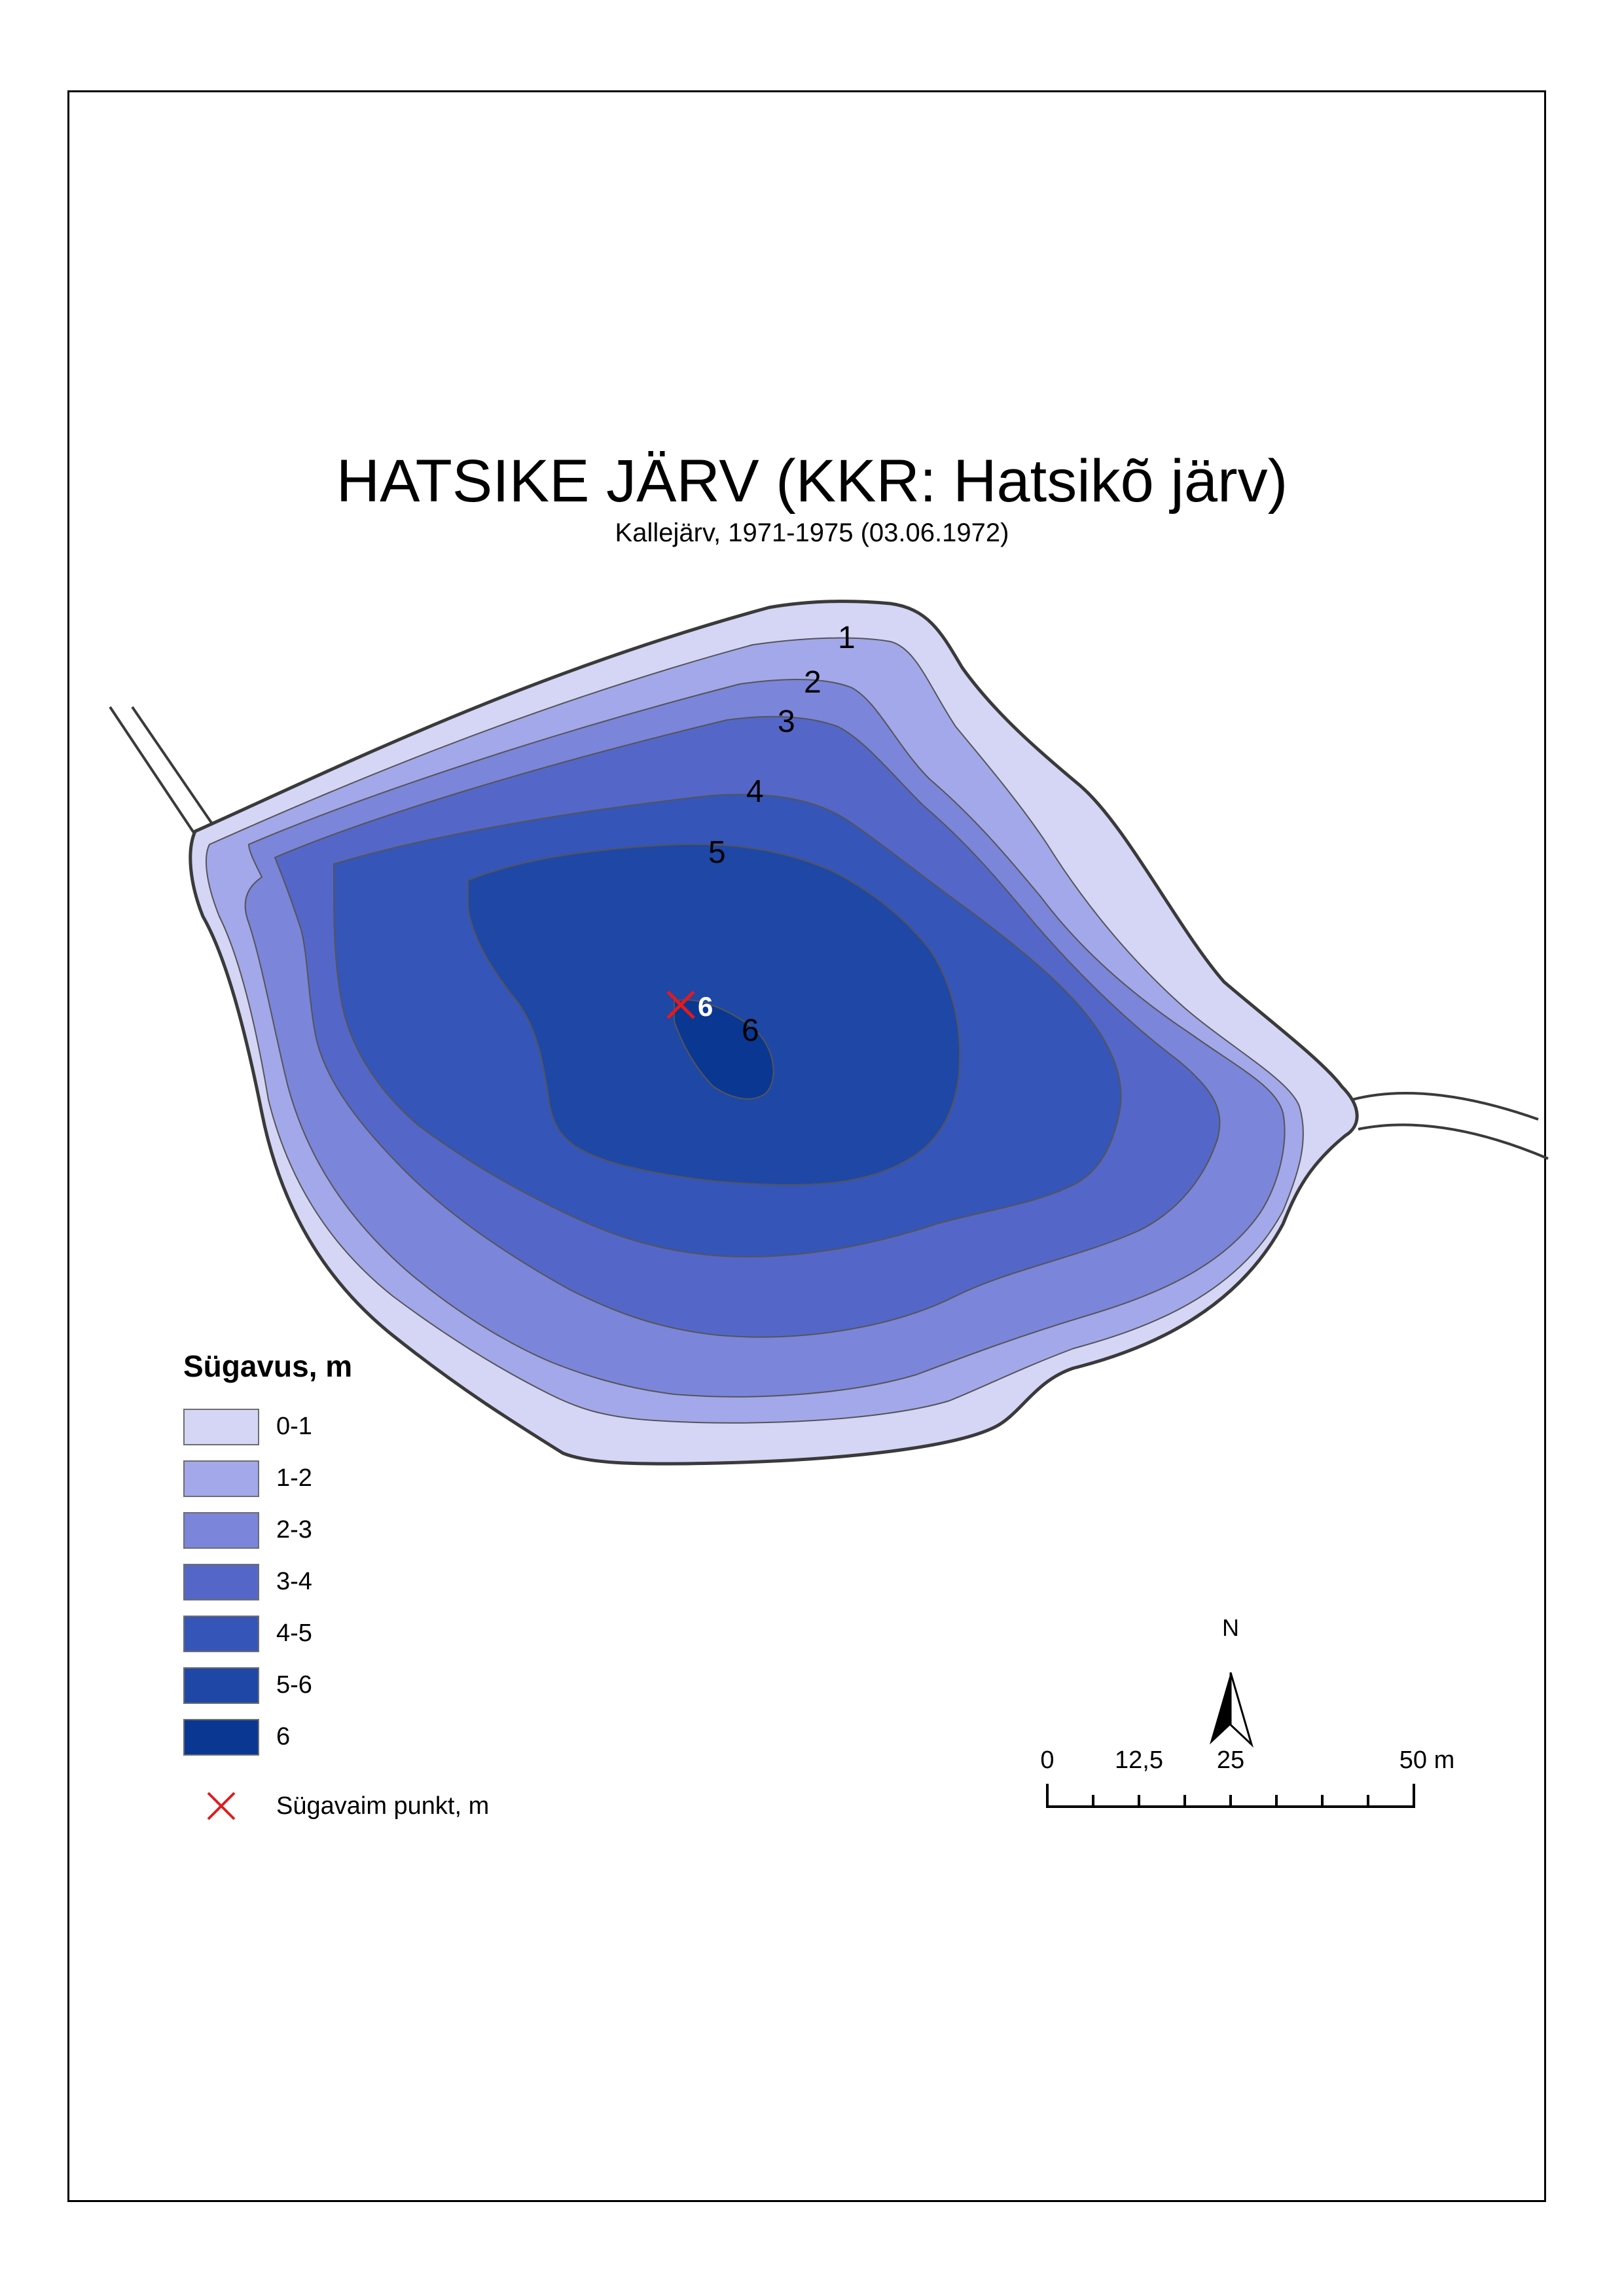  Describe the element at coordinates (782, 835) in the screenshot. I see `contour-labels: 1 2 3 4 5 6` at that location.